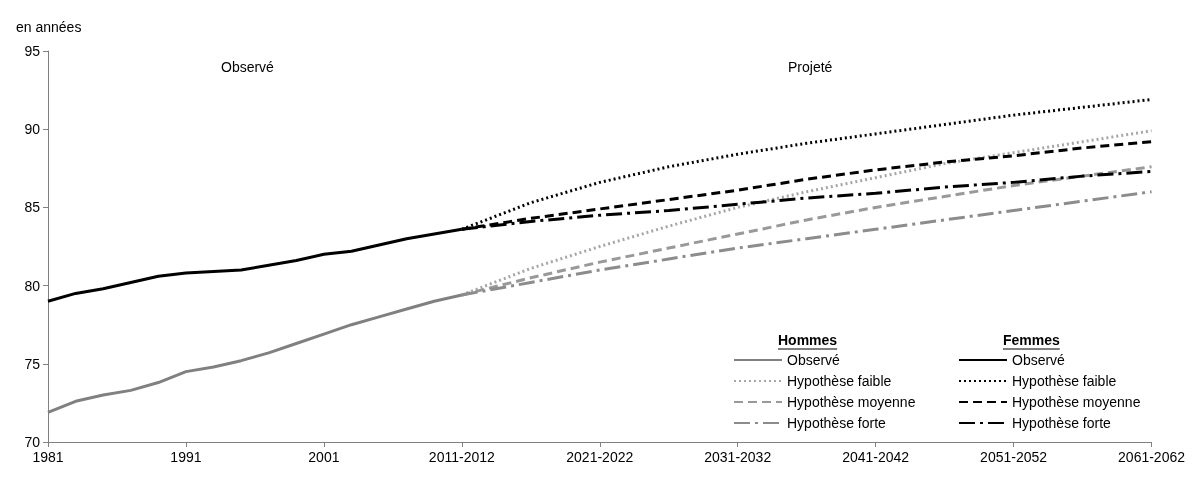 Image resolution: width=1197 pixels, height=481 pixels. What do you see at coordinates (32, 285) in the screenshot?
I see `y-tick-label: 80` at bounding box center [32, 285].